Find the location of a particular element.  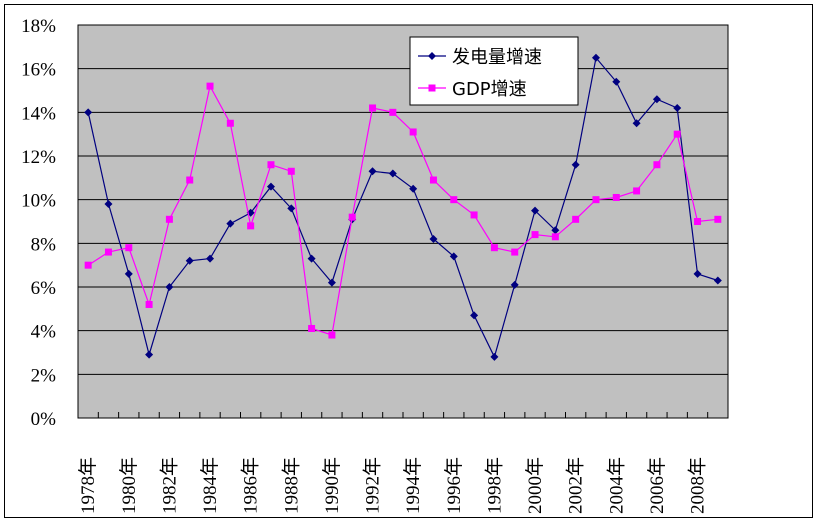

legend-item-electricity: 发电量增速 is located at coordinates (480, 57).